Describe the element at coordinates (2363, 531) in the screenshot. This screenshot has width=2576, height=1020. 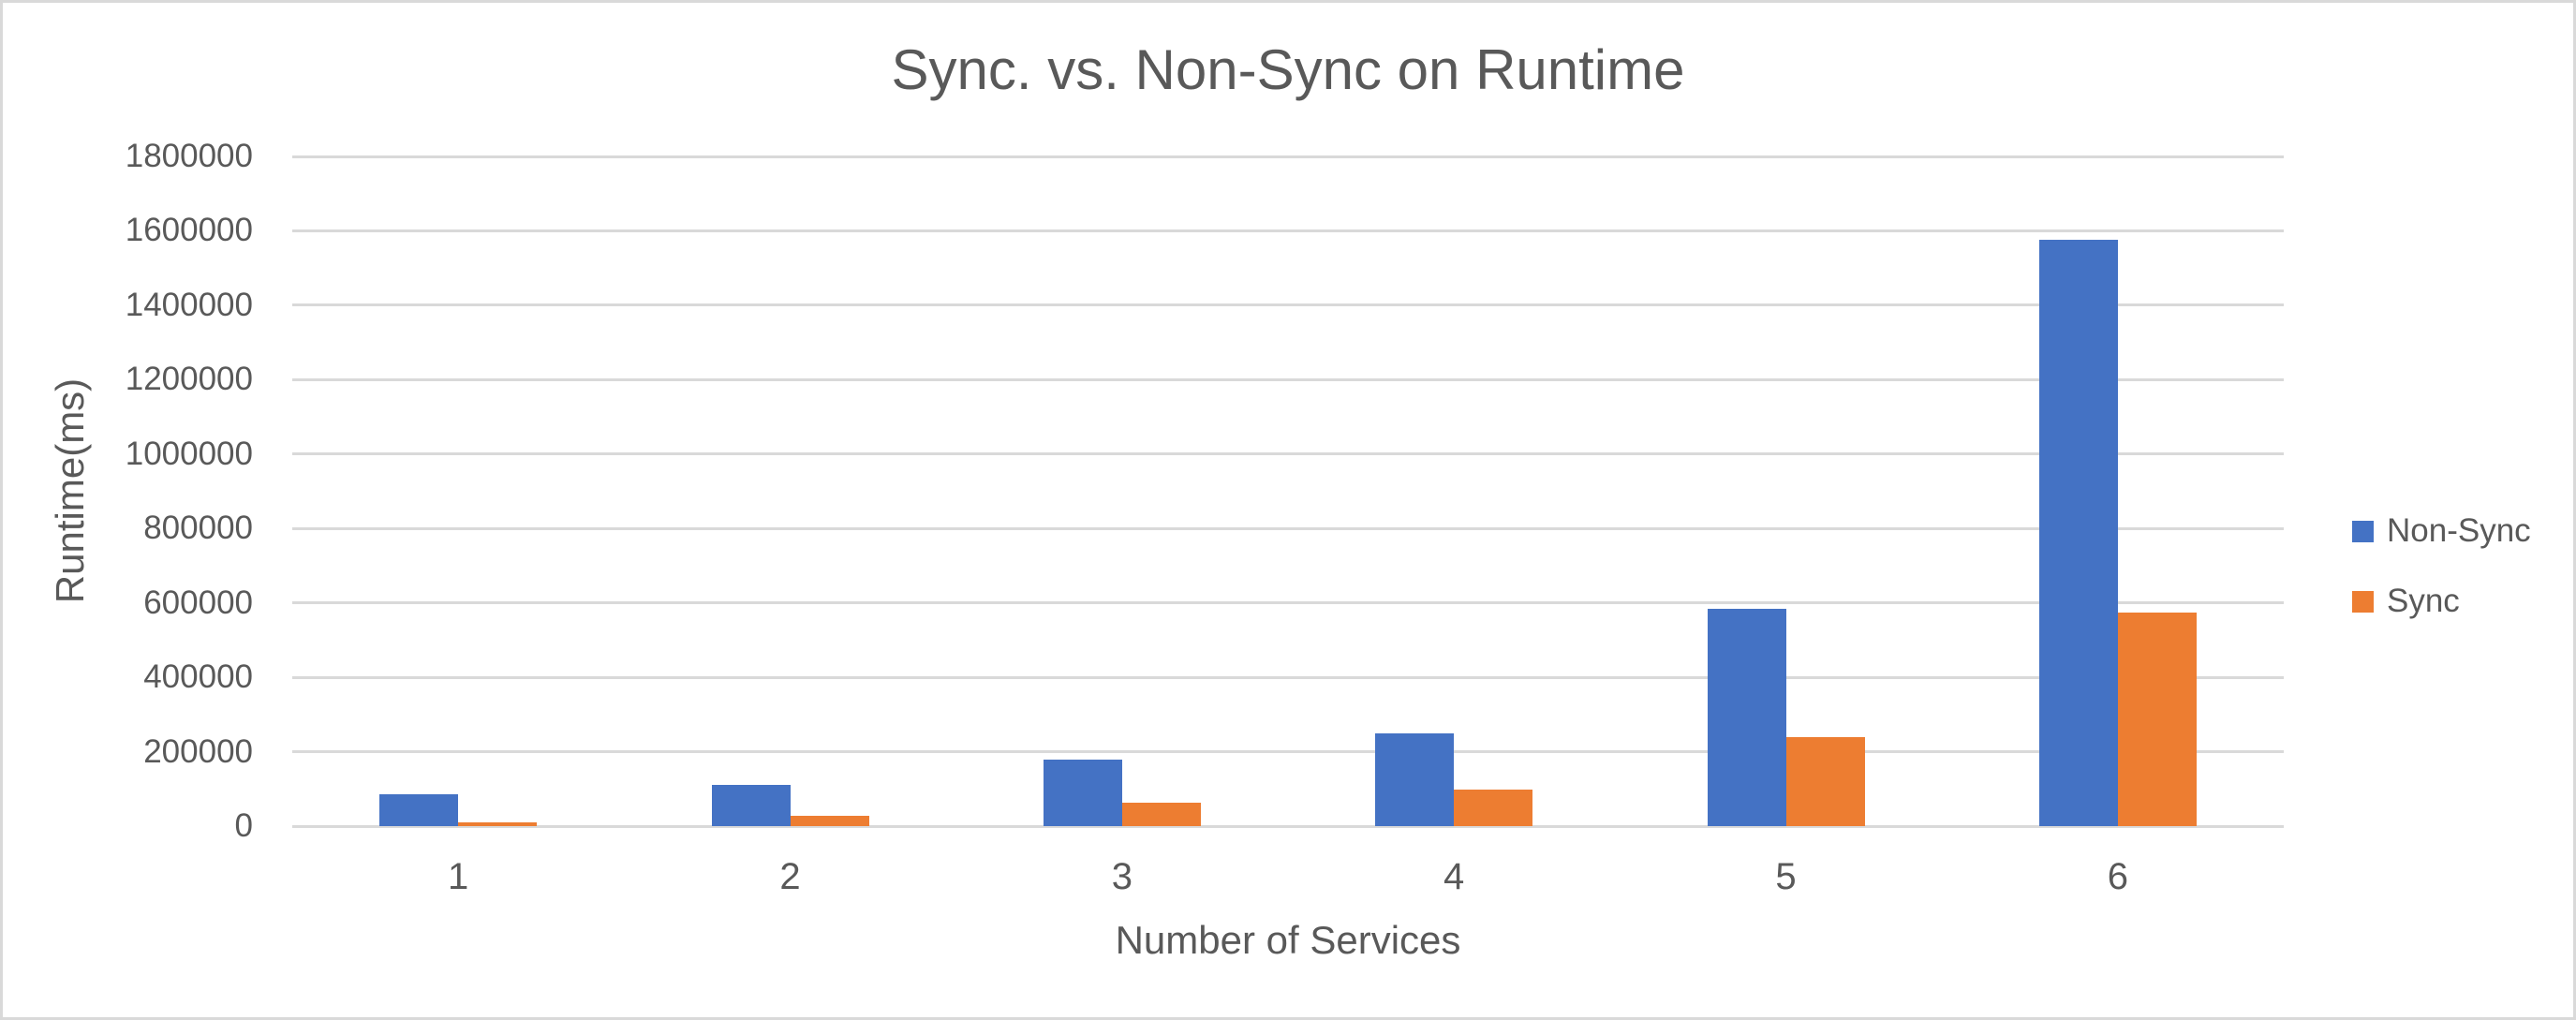
I see `legend-swatch-non-sync` at that location.